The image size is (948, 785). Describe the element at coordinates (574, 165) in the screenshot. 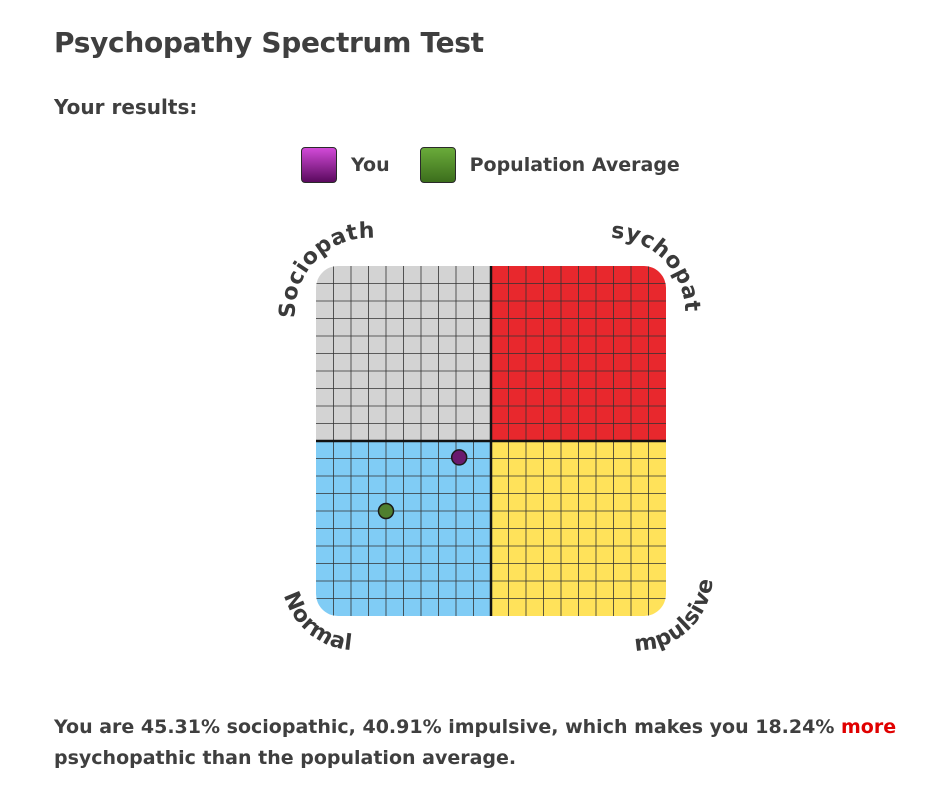

I see `legend-label-population-average: Population Average` at that location.